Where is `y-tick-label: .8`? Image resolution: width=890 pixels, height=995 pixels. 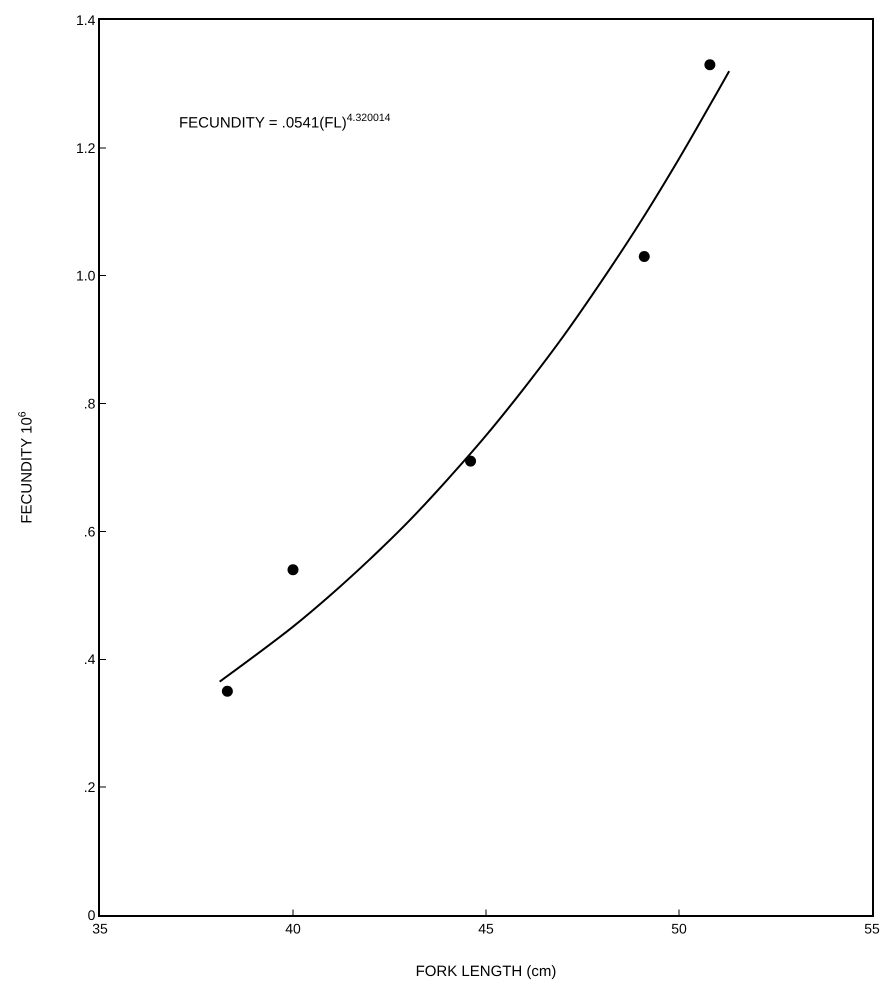 y-tick-label: .8 is located at coordinates (90, 403).